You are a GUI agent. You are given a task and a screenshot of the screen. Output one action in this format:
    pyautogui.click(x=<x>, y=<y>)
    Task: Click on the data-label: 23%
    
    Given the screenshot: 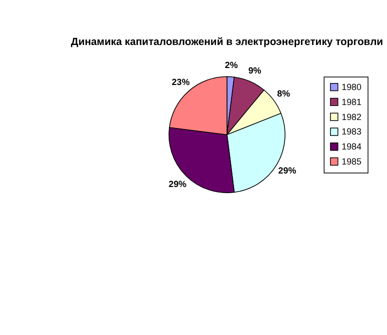 What is the action you would take?
    pyautogui.click(x=181, y=82)
    